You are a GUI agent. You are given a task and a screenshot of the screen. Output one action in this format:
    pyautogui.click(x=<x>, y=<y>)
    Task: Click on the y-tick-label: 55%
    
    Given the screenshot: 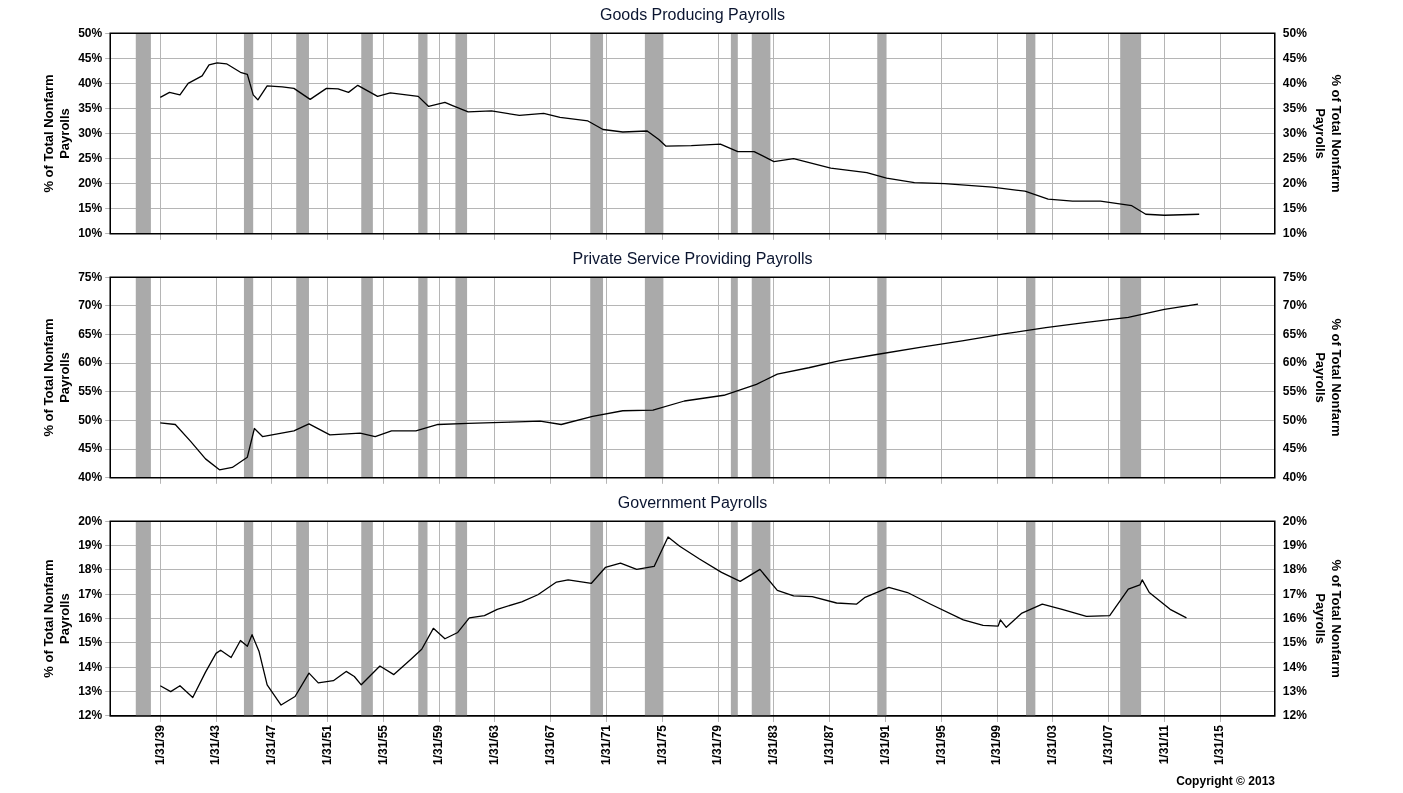 What is the action you would take?
    pyautogui.click(x=90, y=391)
    